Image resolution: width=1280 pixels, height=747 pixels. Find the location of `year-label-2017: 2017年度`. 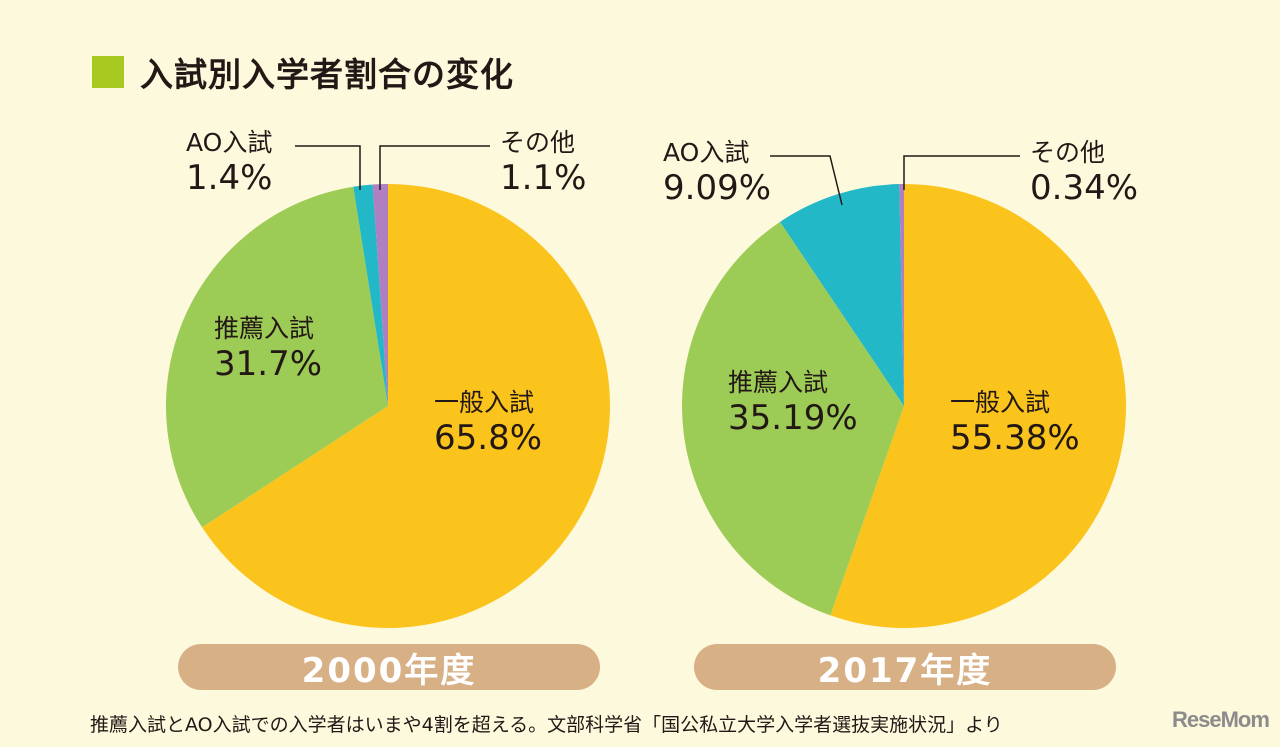

year-label-2017: 2017年度 is located at coordinates (905, 667).